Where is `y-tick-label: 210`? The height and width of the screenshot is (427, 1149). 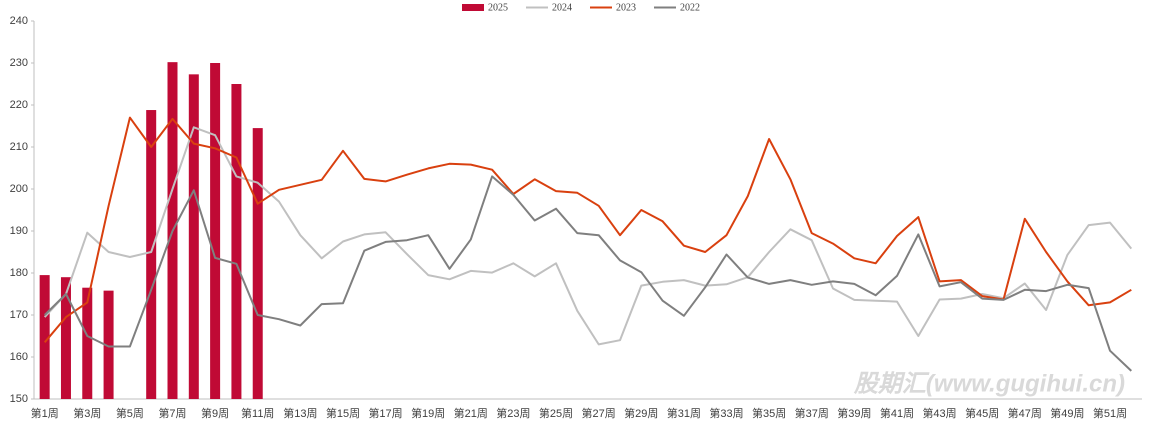 y-tick-label: 210 is located at coordinates (19, 147).